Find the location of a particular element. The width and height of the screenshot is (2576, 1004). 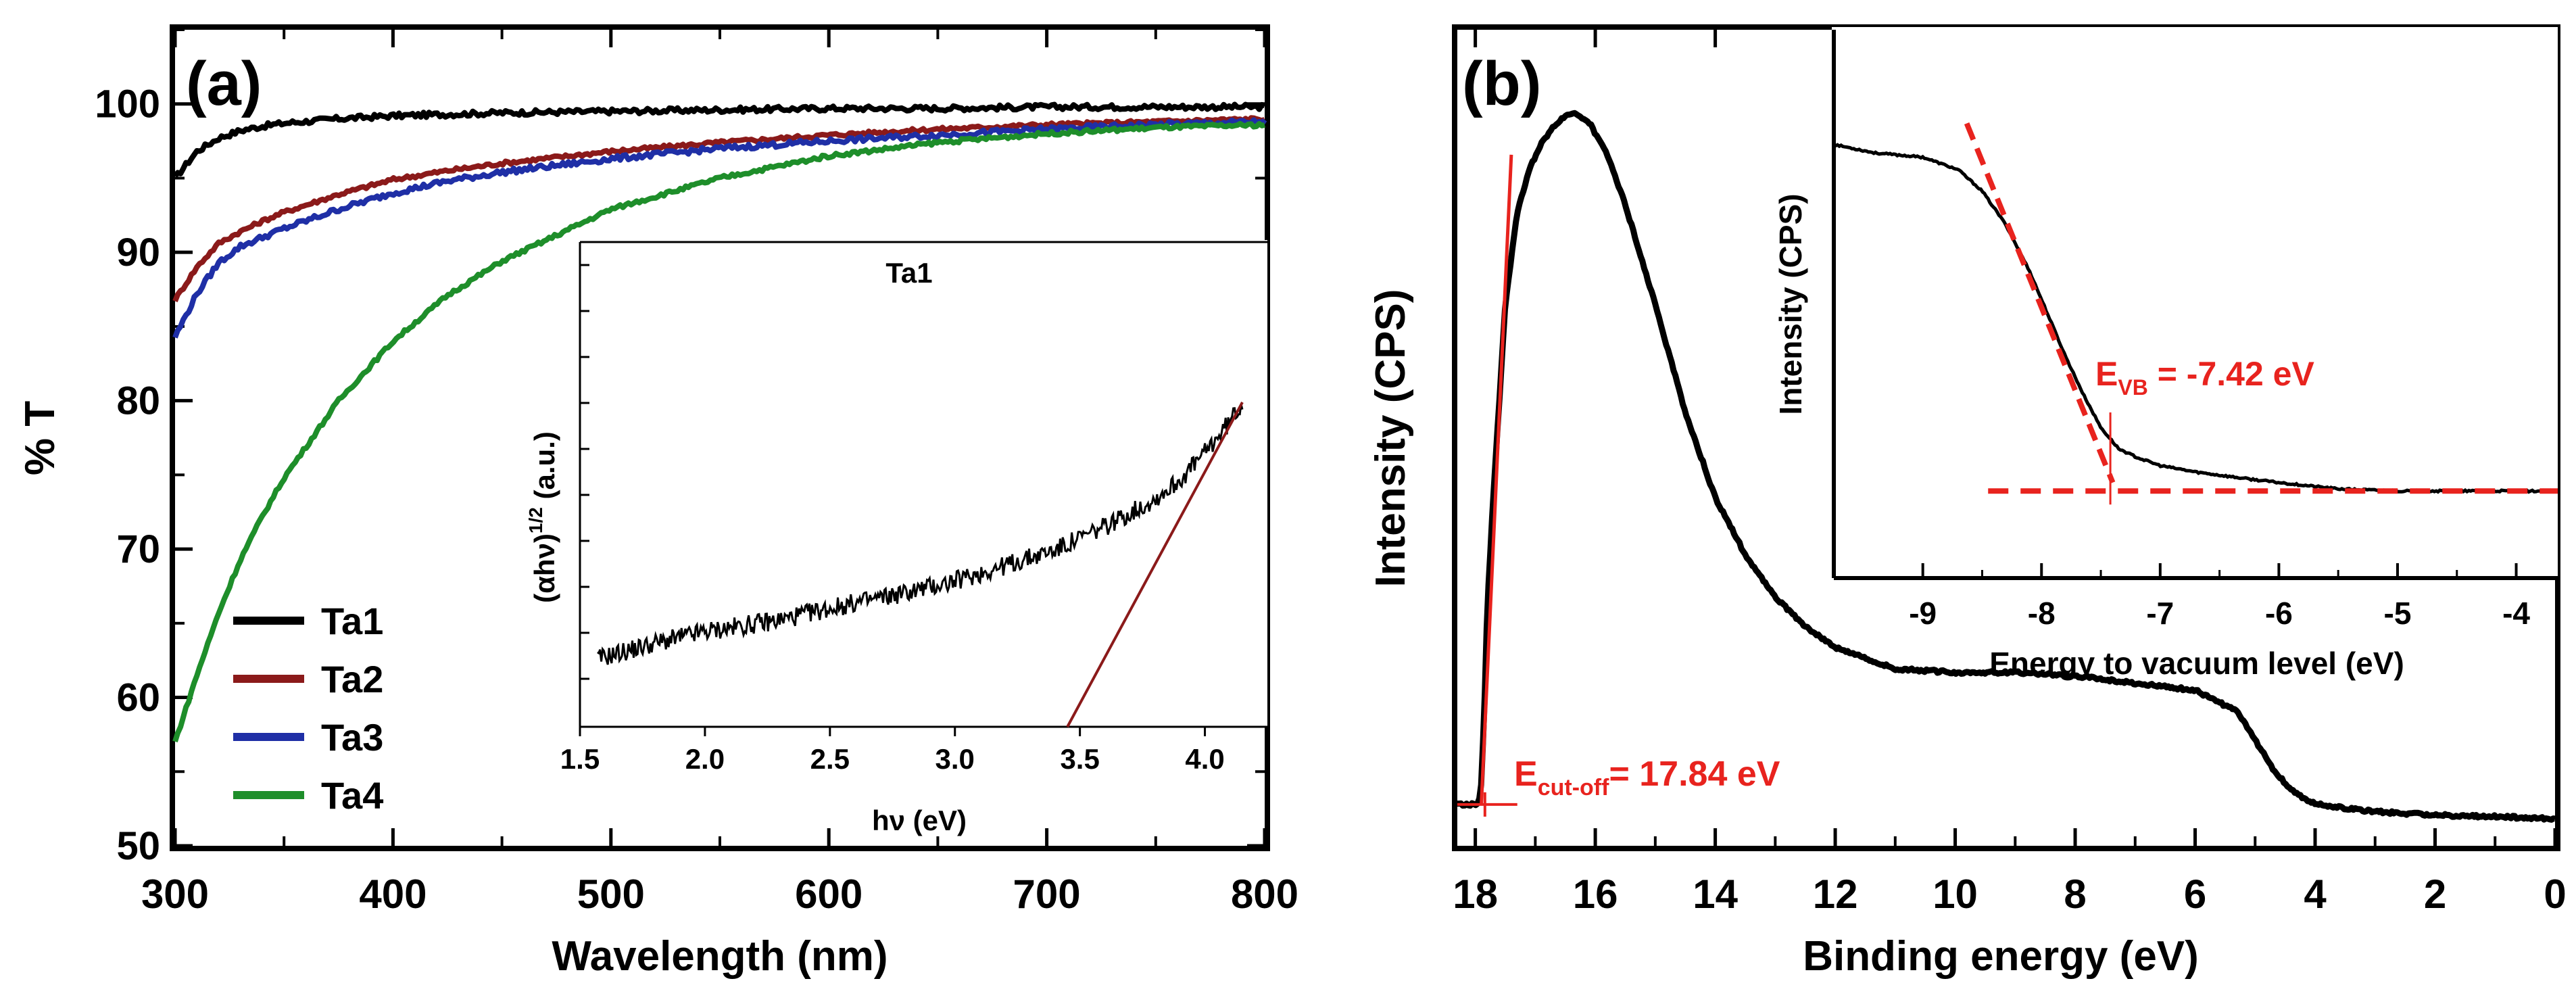

panel-a-series-line-ta1 is located at coordinates (719, 139).